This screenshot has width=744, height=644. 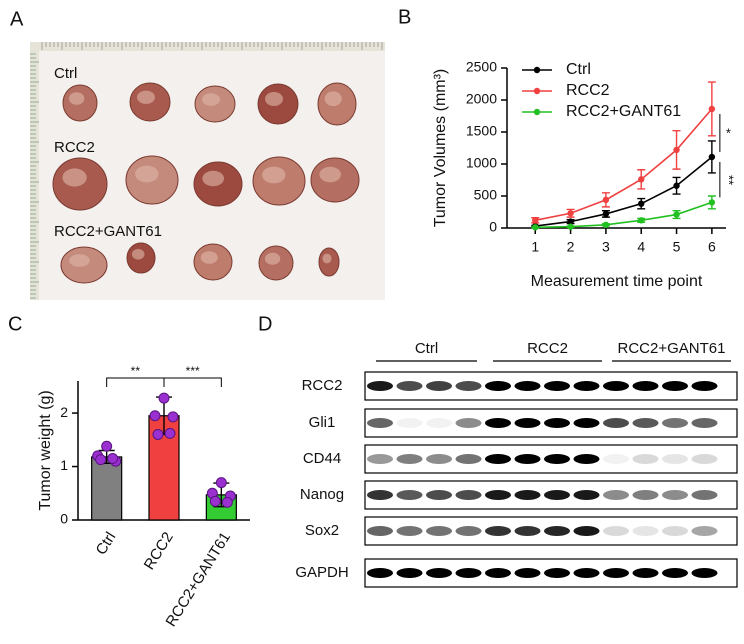 What do you see at coordinates (623, 111) in the screenshot?
I see `legend-label: RCC2+GANT61` at bounding box center [623, 111].